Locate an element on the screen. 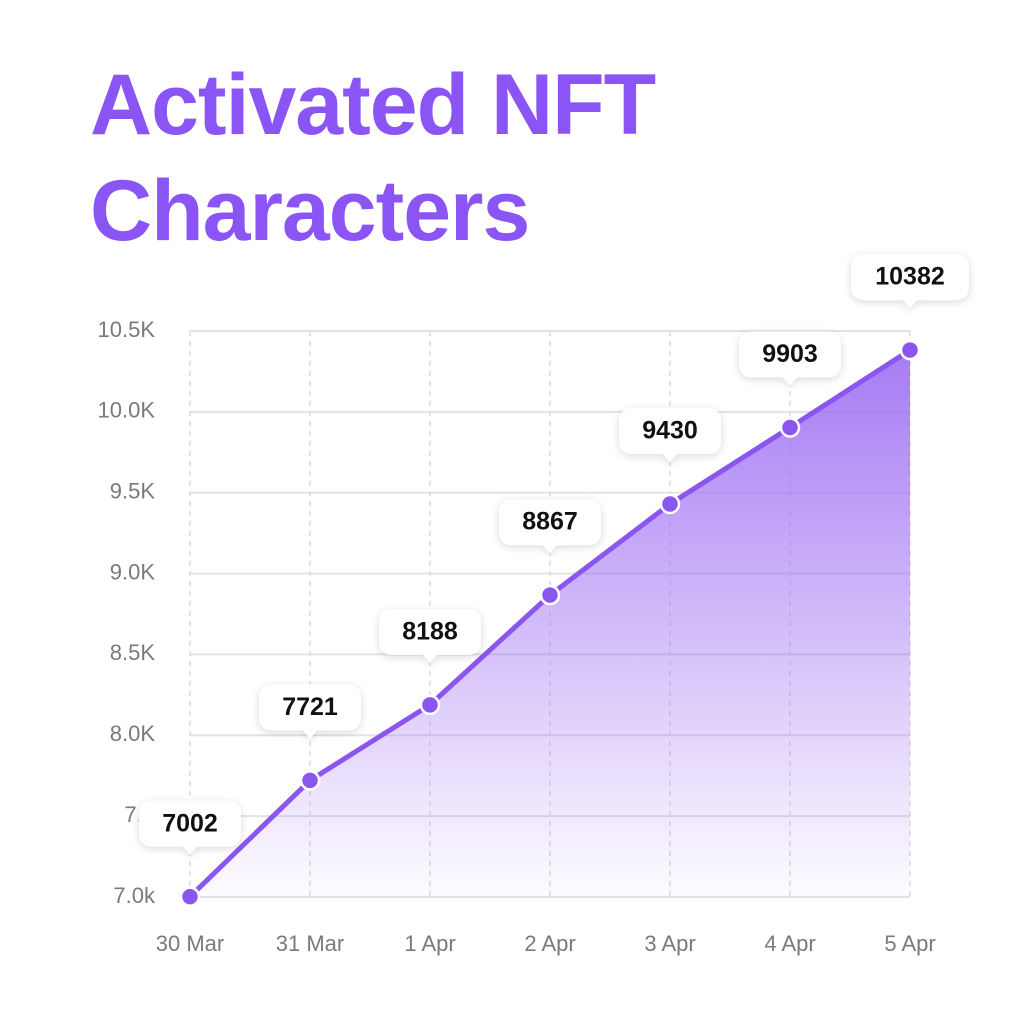 The image size is (1024, 1024). x-tick-label: 4 Apr is located at coordinates (789, 943).